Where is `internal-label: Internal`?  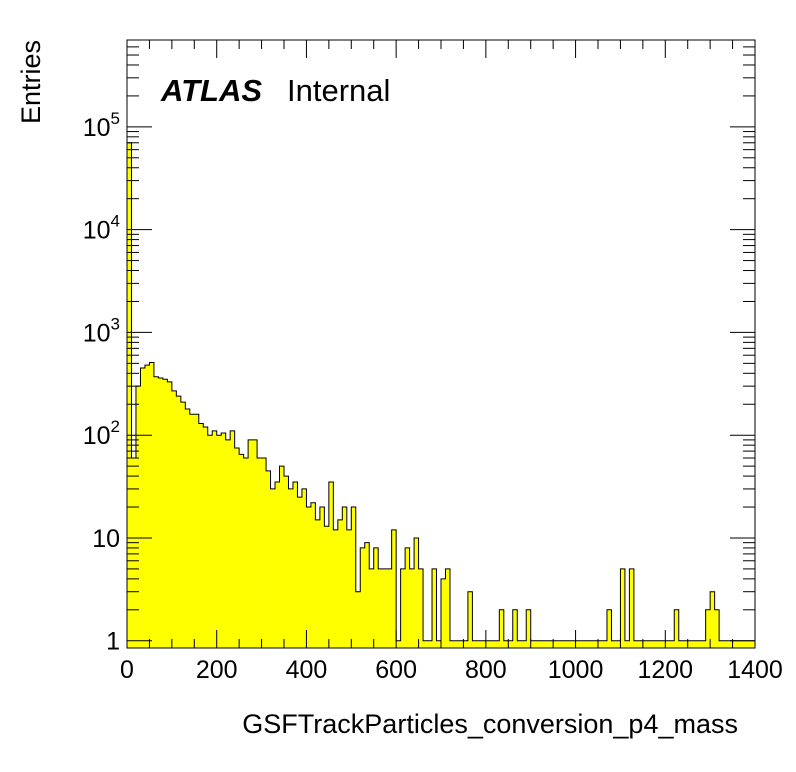 internal-label: Internal is located at coordinates (338, 90).